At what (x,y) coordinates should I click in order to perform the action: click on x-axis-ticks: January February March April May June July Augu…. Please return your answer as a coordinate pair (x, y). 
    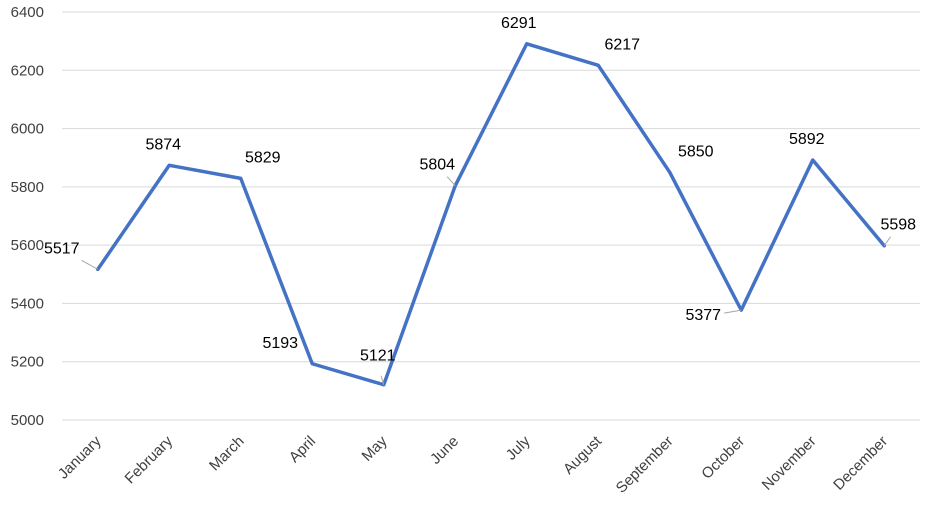
    Looking at the image, I should click on (473, 464).